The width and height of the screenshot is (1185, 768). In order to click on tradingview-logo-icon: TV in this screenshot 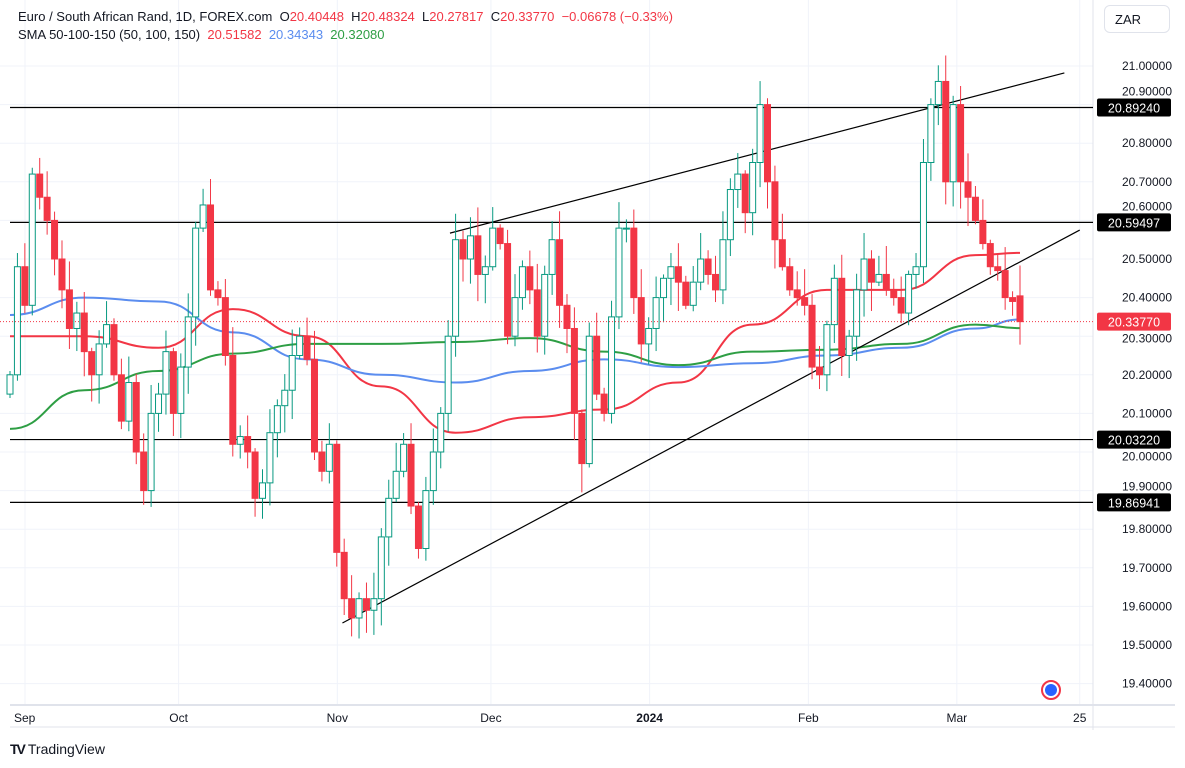, I will do `click(18, 749)`.